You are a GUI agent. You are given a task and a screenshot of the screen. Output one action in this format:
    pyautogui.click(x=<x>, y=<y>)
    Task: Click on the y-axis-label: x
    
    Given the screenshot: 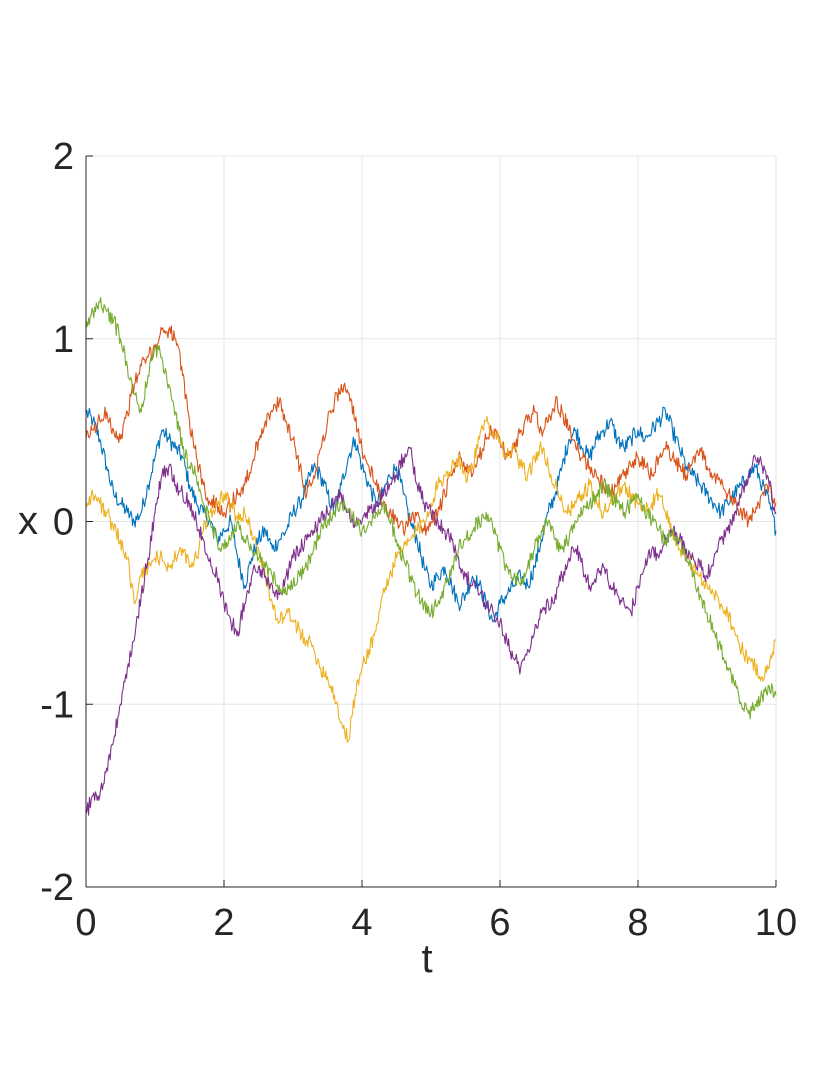 What is the action you would take?
    pyautogui.click(x=28, y=521)
    